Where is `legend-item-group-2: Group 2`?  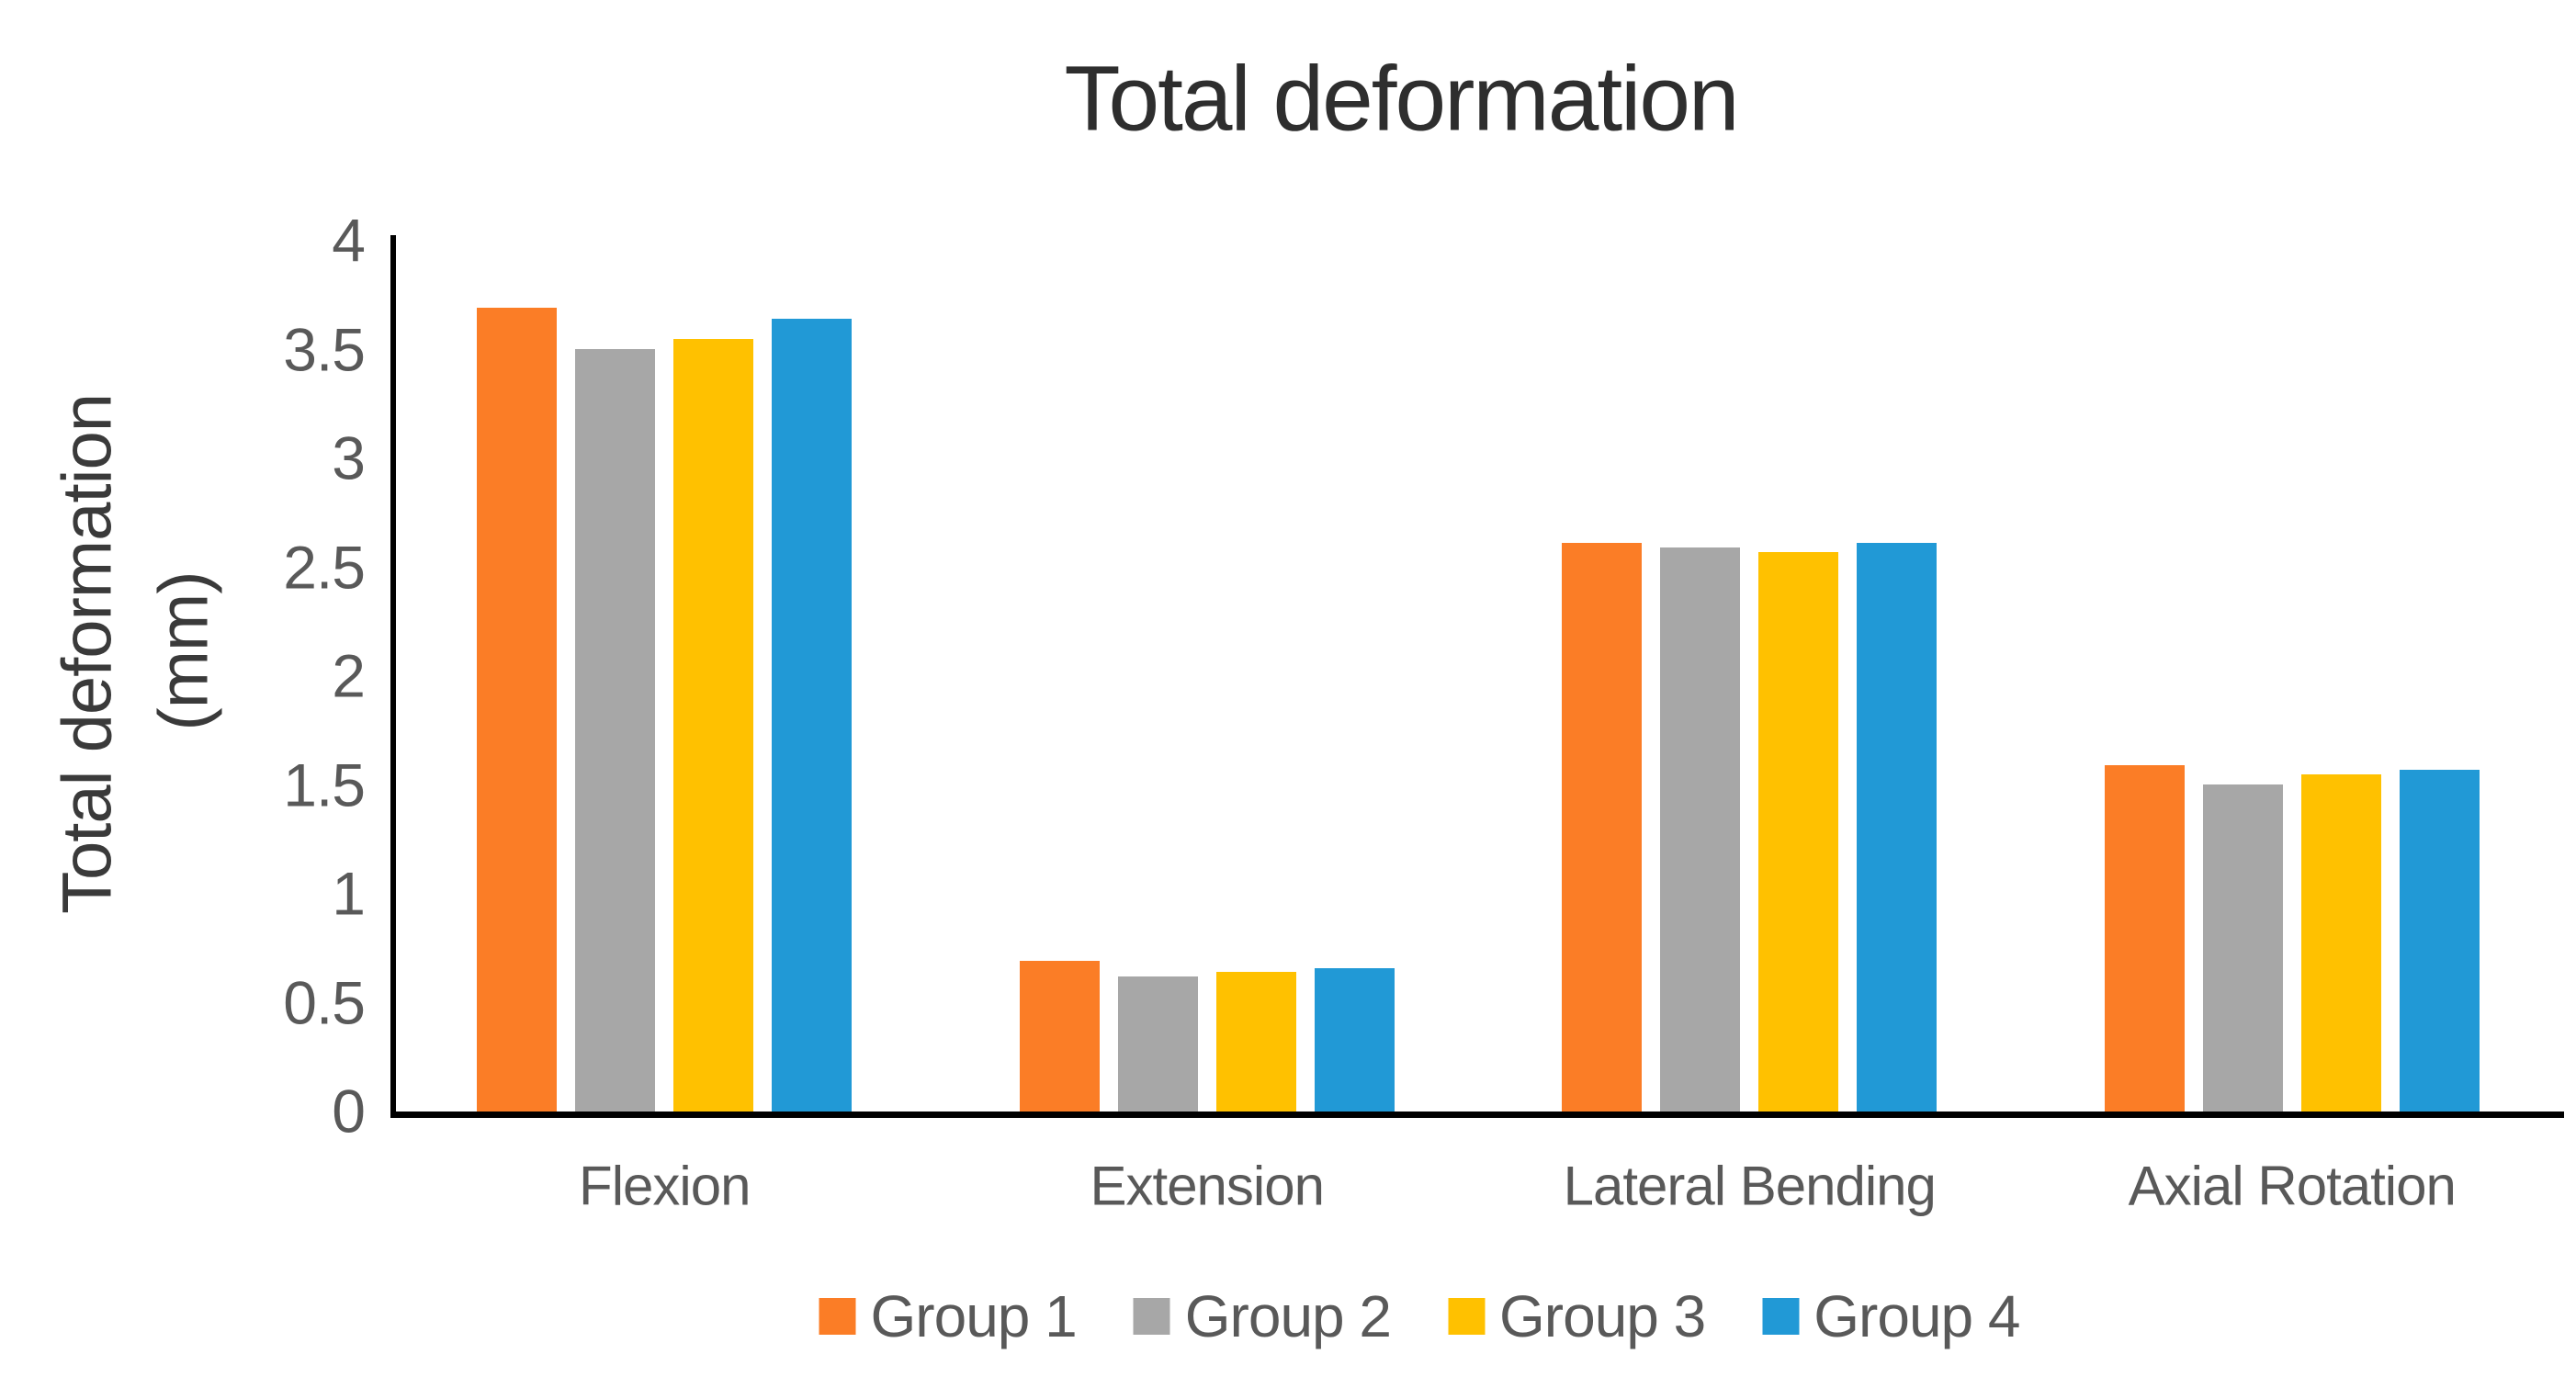
legend-item-group-2: Group 2 is located at coordinates (1262, 1316).